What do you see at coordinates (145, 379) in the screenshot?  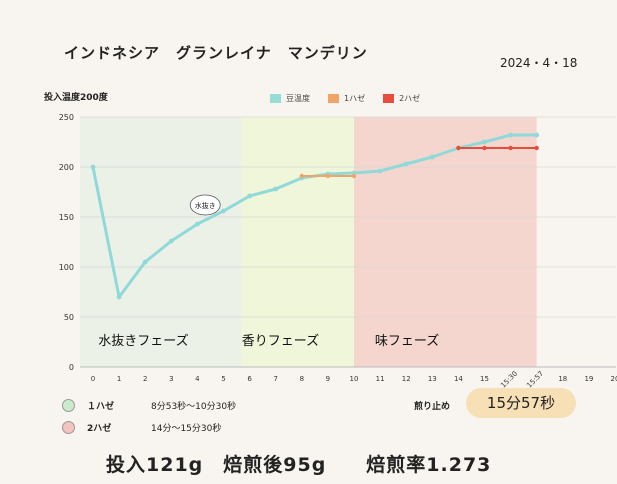 I see `x-tick-label: 2` at bounding box center [145, 379].